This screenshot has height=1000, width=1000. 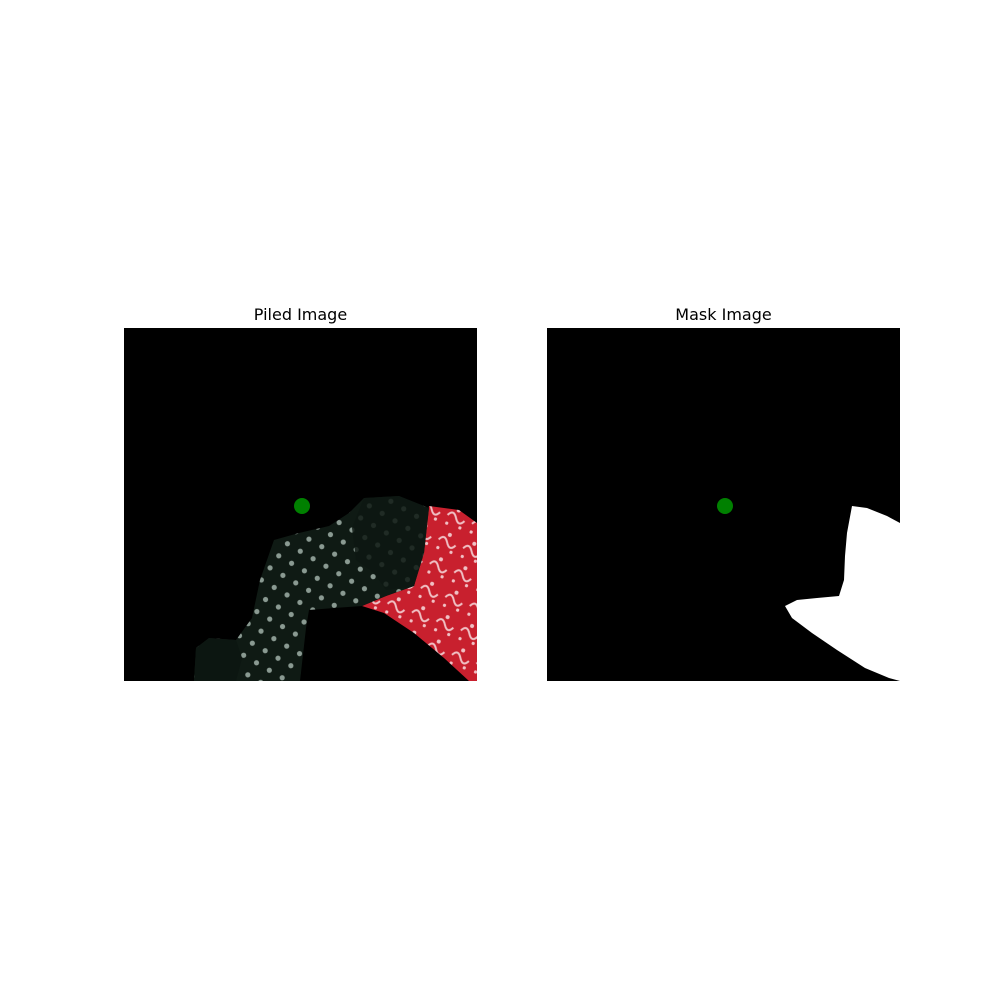 I want to click on mask-image-canvas, so click(x=723, y=504).